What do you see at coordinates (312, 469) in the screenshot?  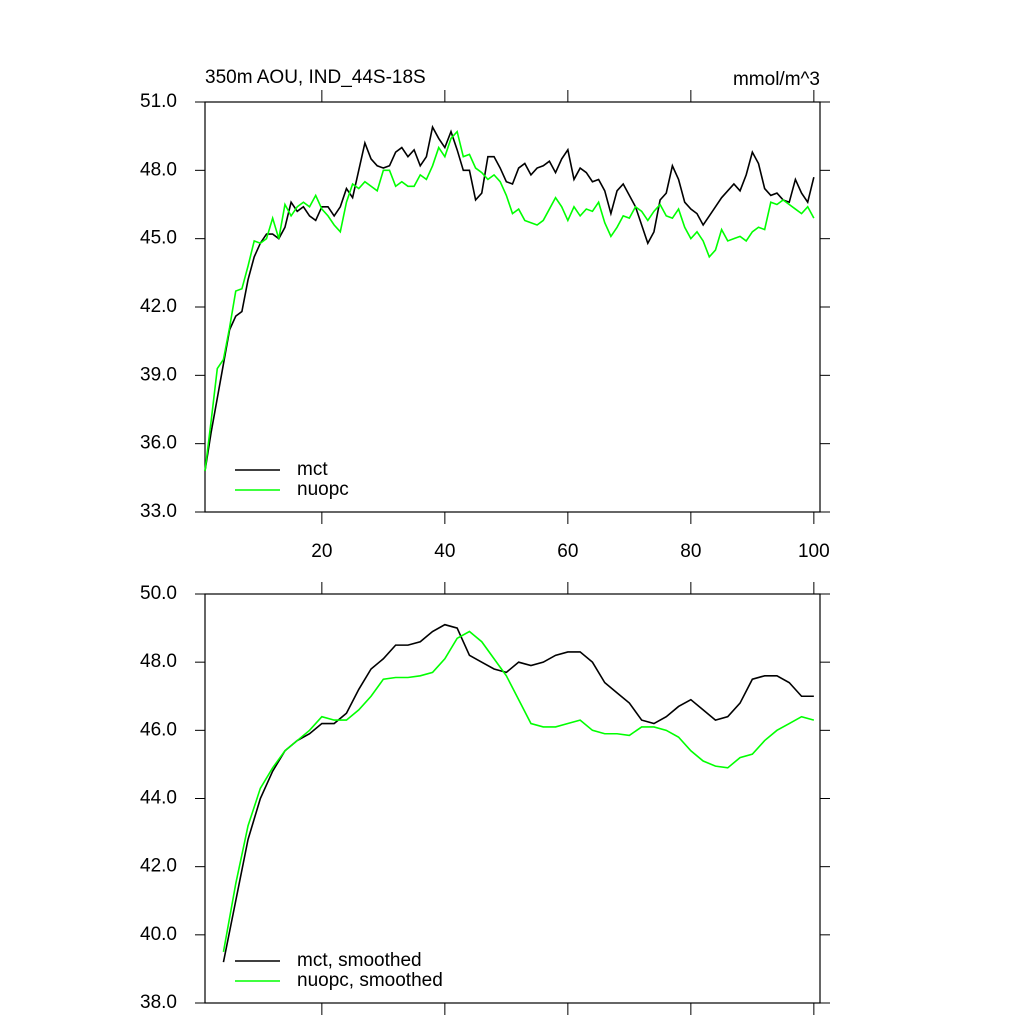 I see `legend-label: mct` at bounding box center [312, 469].